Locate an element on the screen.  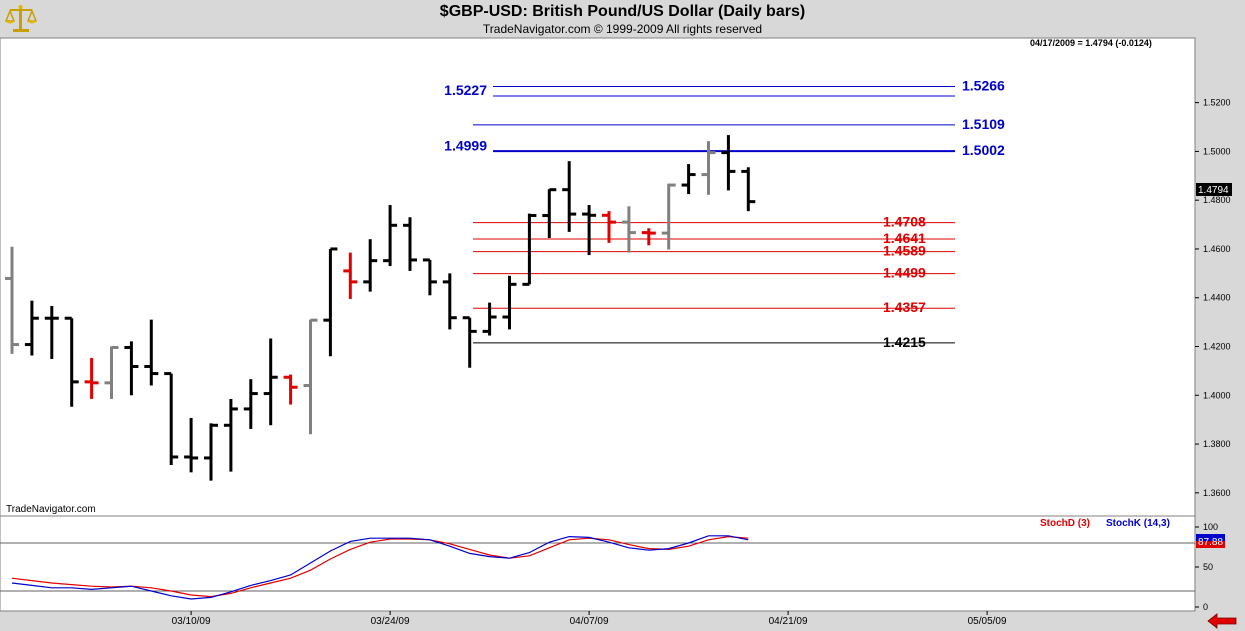
price-tick-label: 1.4000 is located at coordinates (1217, 395).